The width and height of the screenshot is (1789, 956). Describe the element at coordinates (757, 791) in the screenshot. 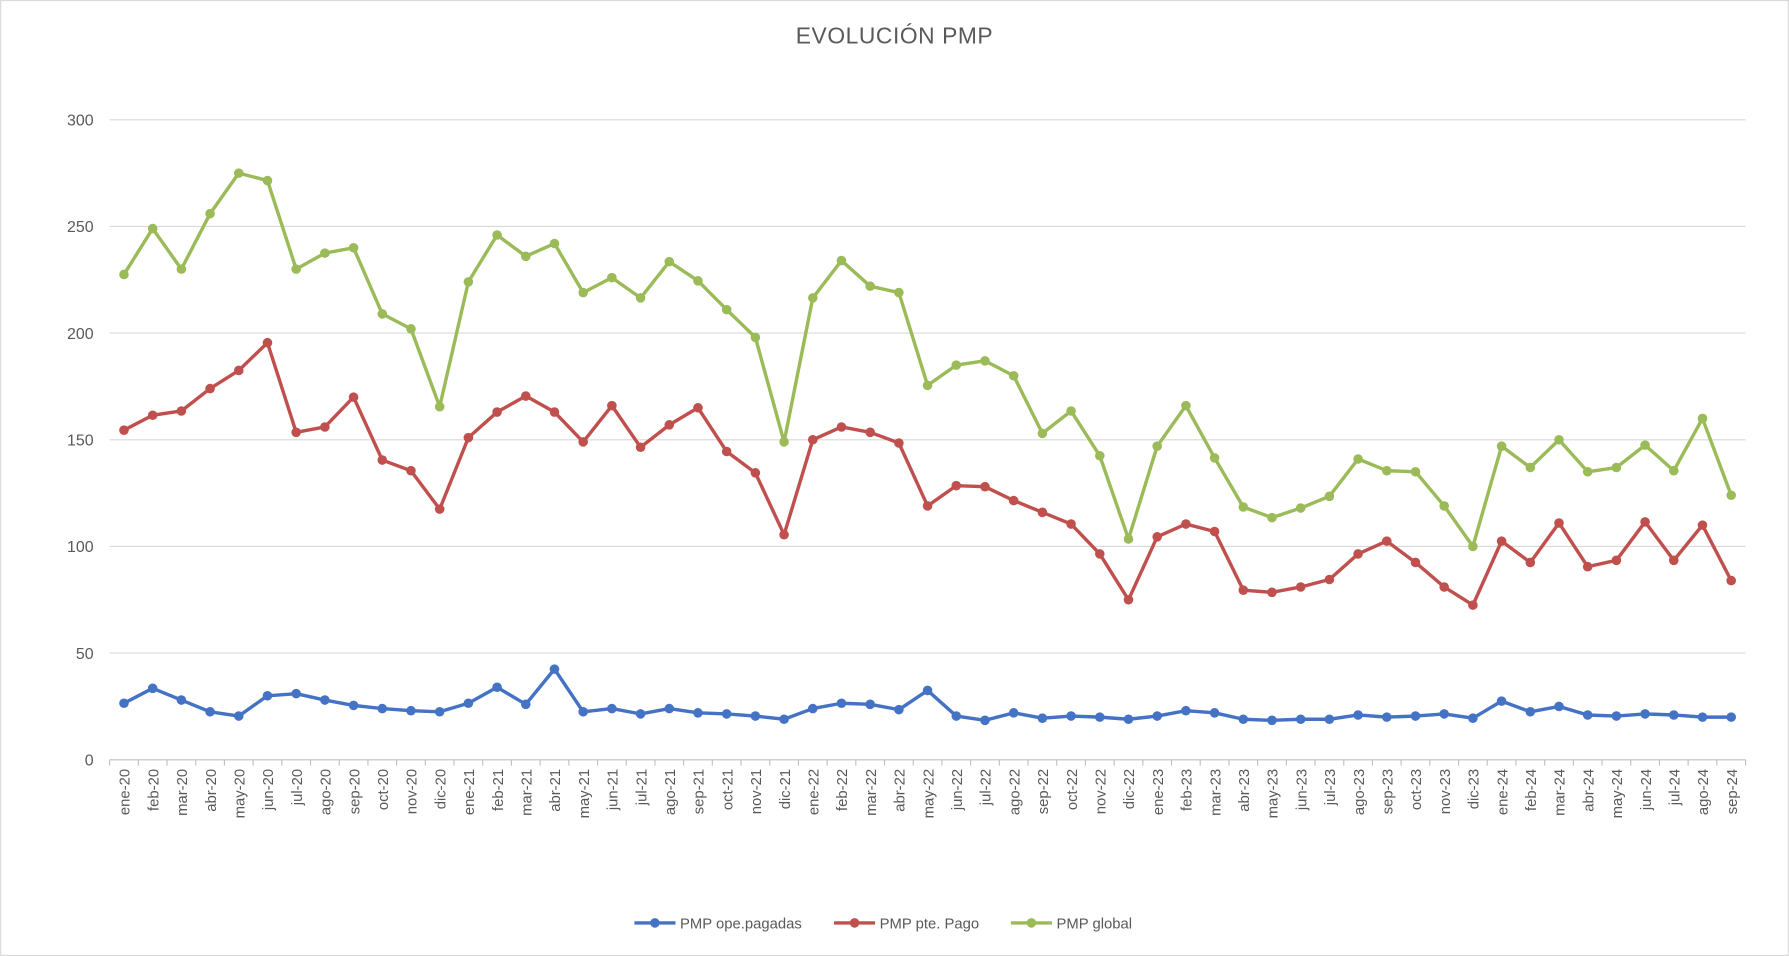

I see `x-tick-label: nov-21` at that location.